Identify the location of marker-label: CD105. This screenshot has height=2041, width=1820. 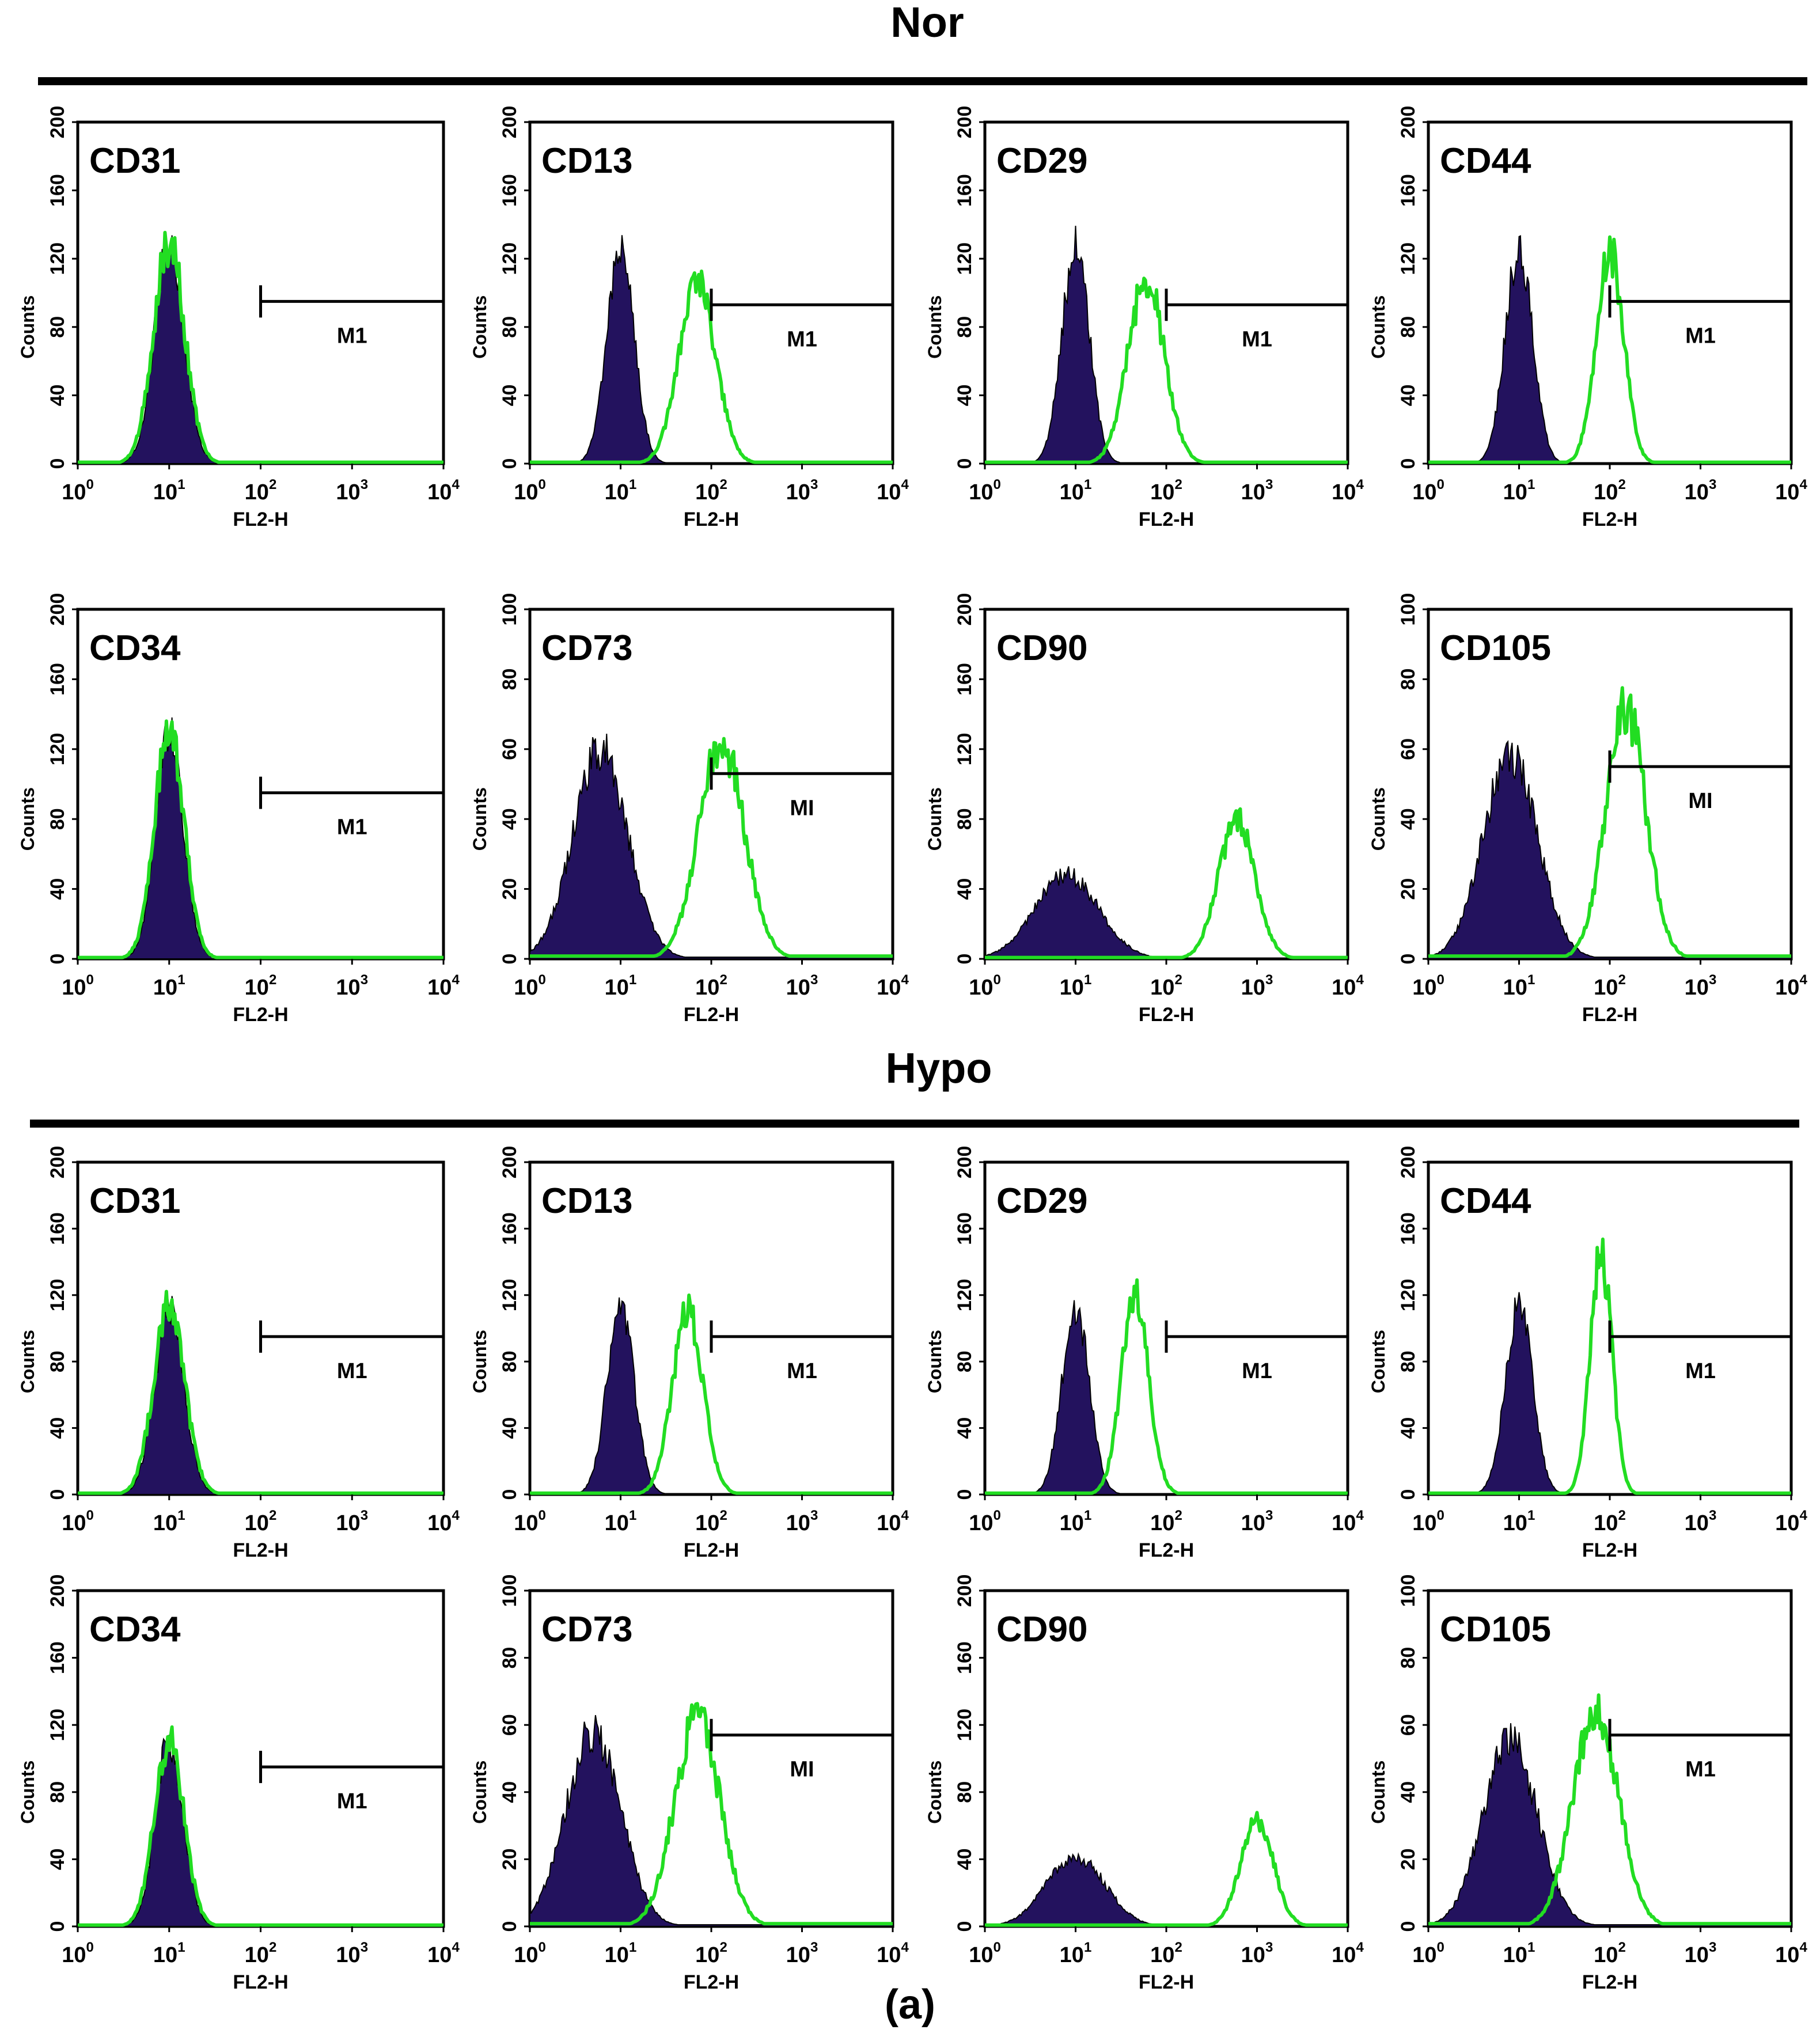
(1495, 648).